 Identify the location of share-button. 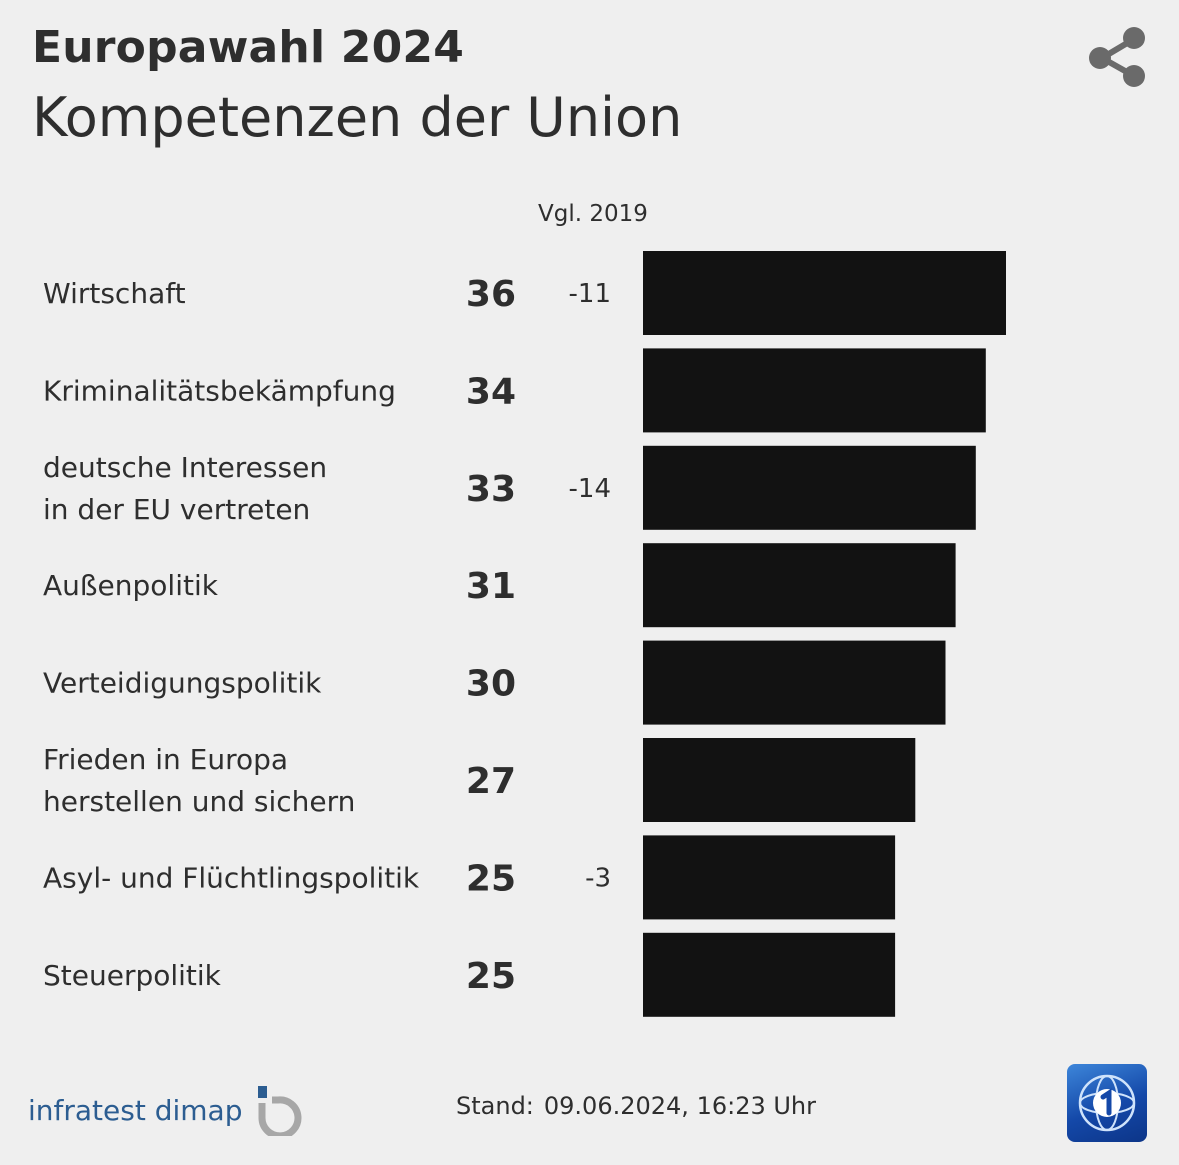
(1119, 57).